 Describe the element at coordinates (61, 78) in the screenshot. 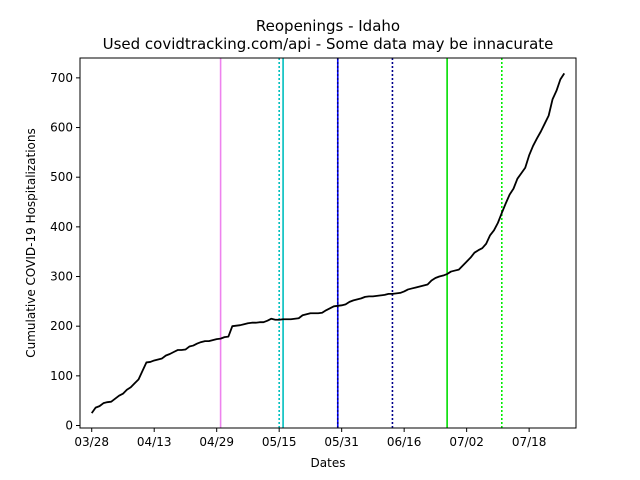

I see `y-tick-label: 700` at that location.